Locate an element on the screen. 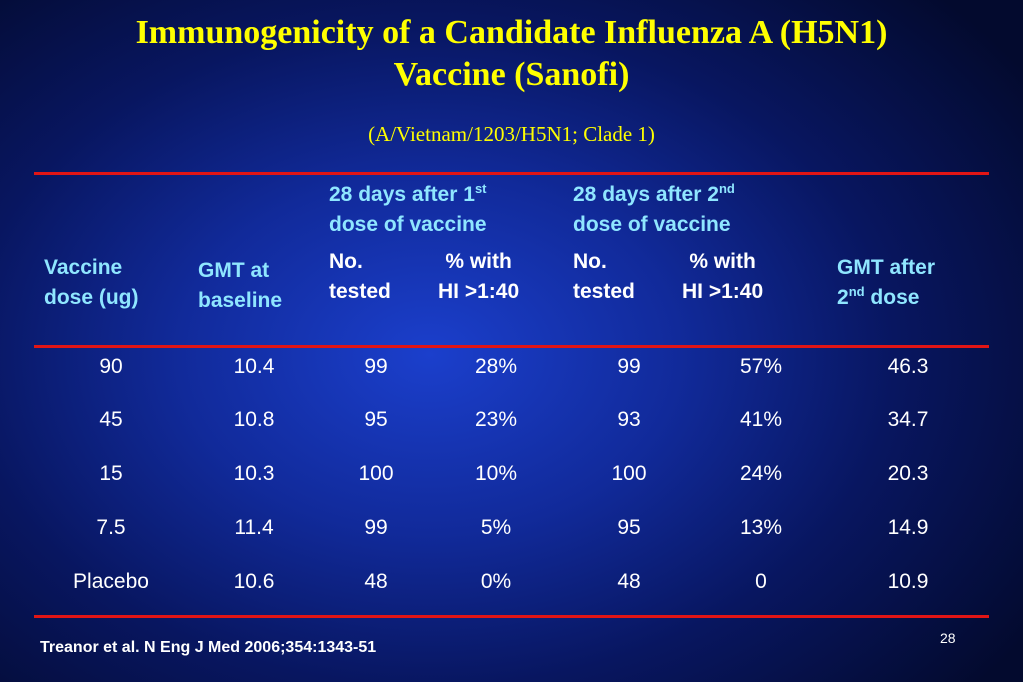 The width and height of the screenshot is (1023, 682). cell-gmt-after: 10.9 is located at coordinates (908, 581).